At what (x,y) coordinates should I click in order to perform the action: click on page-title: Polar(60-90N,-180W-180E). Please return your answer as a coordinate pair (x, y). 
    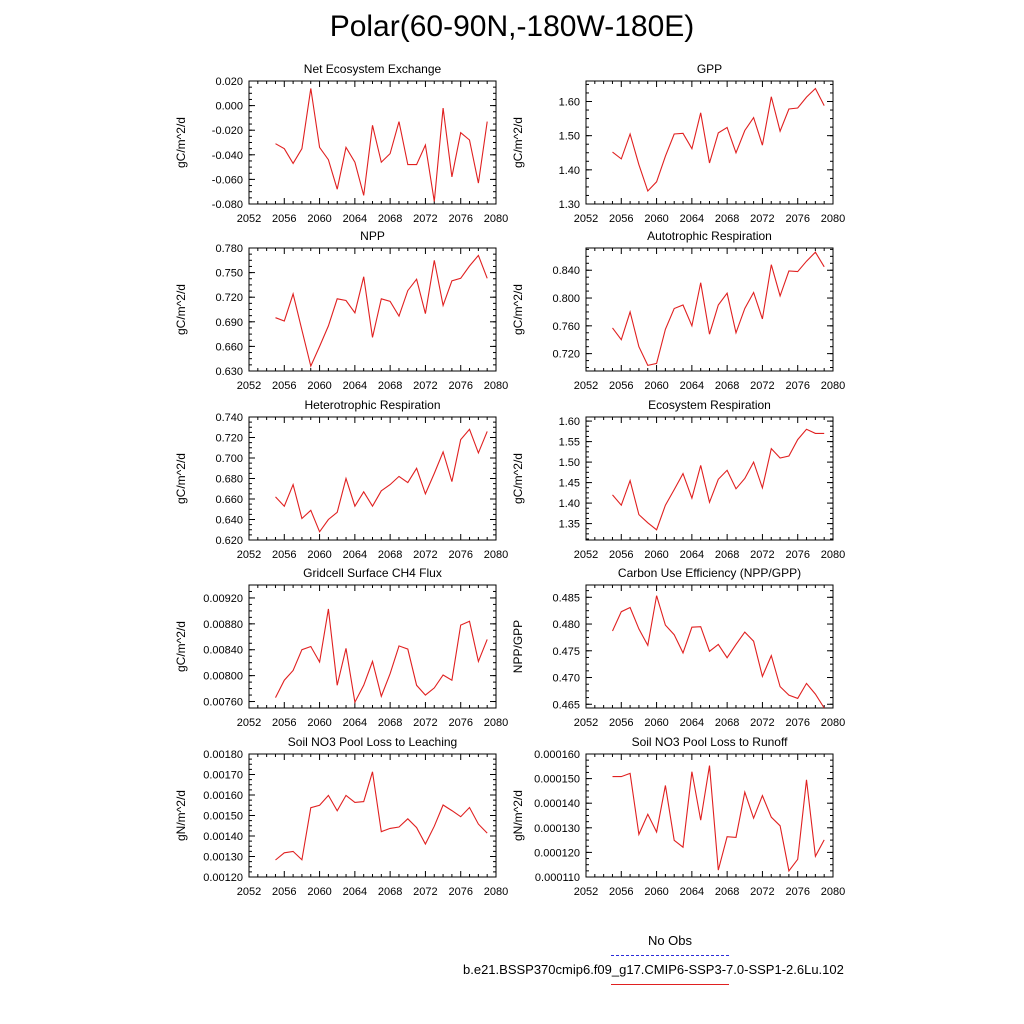
    Looking at the image, I should click on (512, 26).